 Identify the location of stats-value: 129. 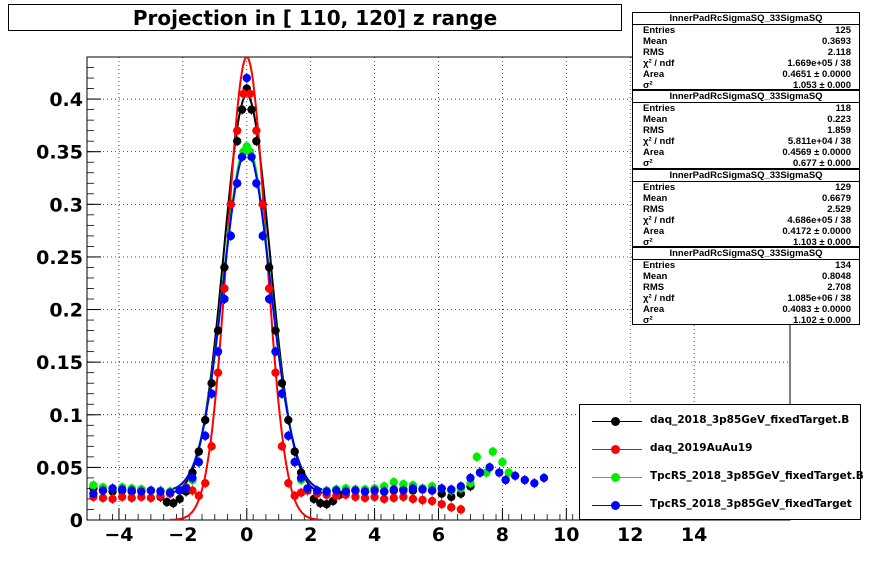
(843, 187).